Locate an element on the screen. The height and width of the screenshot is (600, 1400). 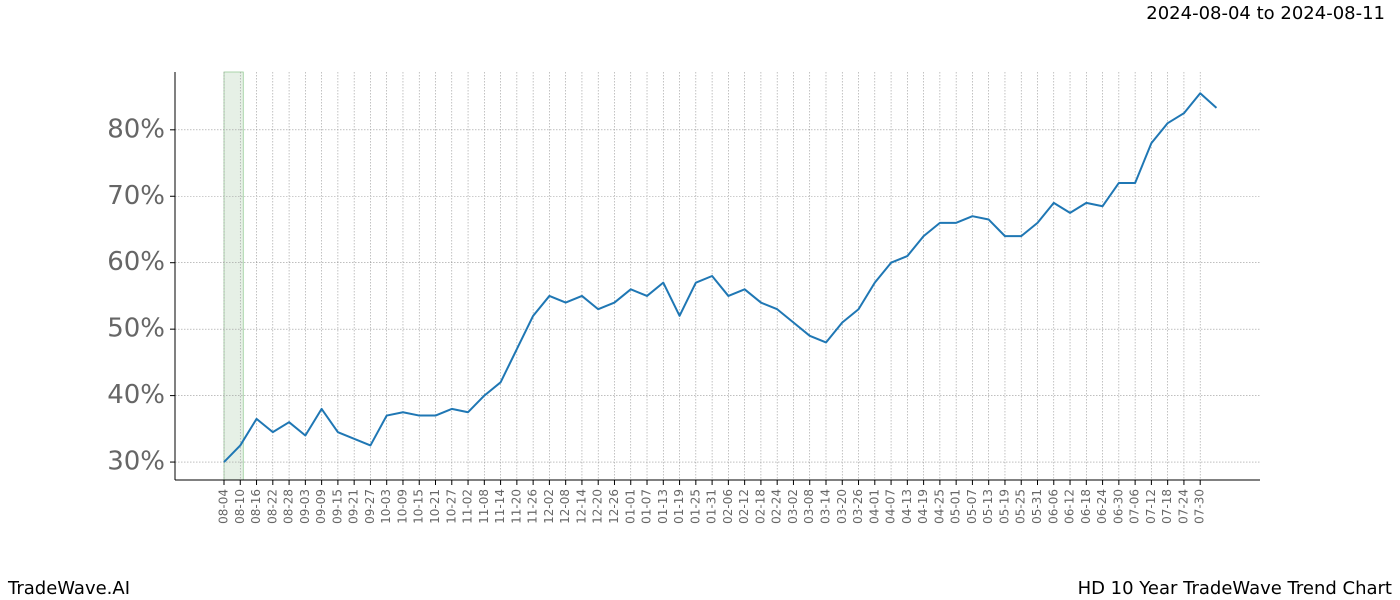
x-tick-label: 06-30 is located at coordinates (1118, 506).